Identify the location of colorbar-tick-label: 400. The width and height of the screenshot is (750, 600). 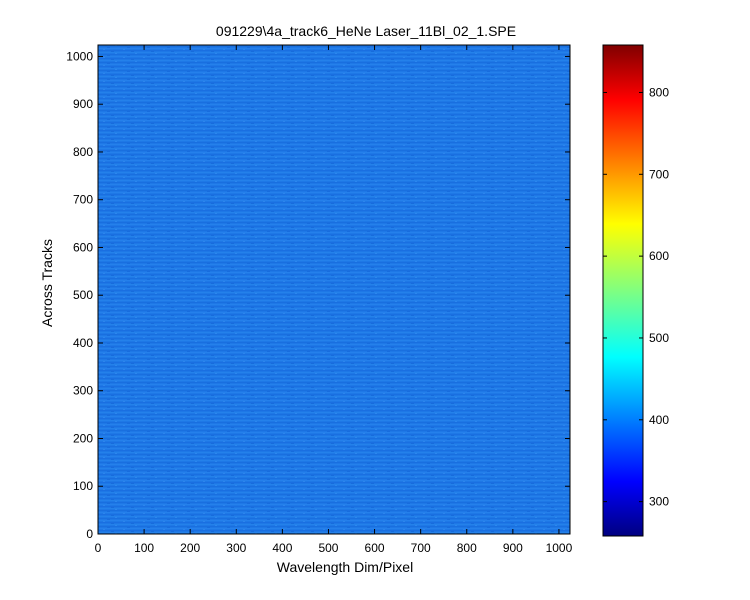
(659, 420).